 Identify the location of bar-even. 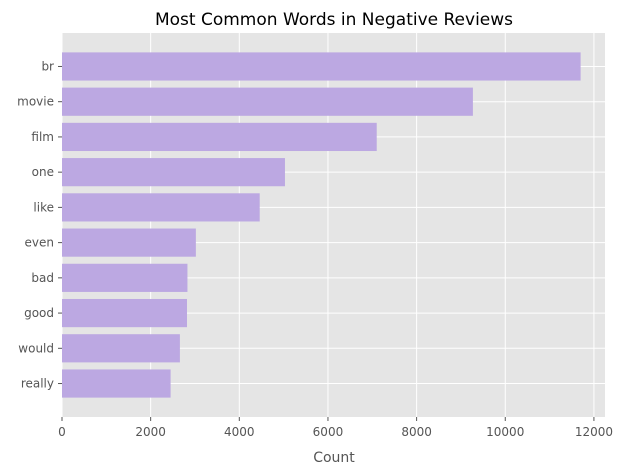
(129, 242).